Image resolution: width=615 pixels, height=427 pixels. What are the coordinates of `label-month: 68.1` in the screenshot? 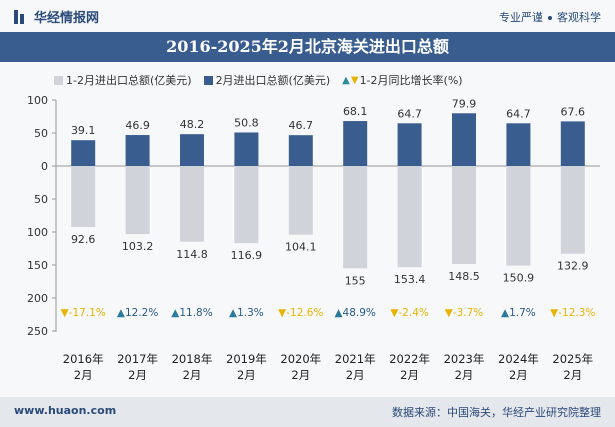 It's located at (355, 111).